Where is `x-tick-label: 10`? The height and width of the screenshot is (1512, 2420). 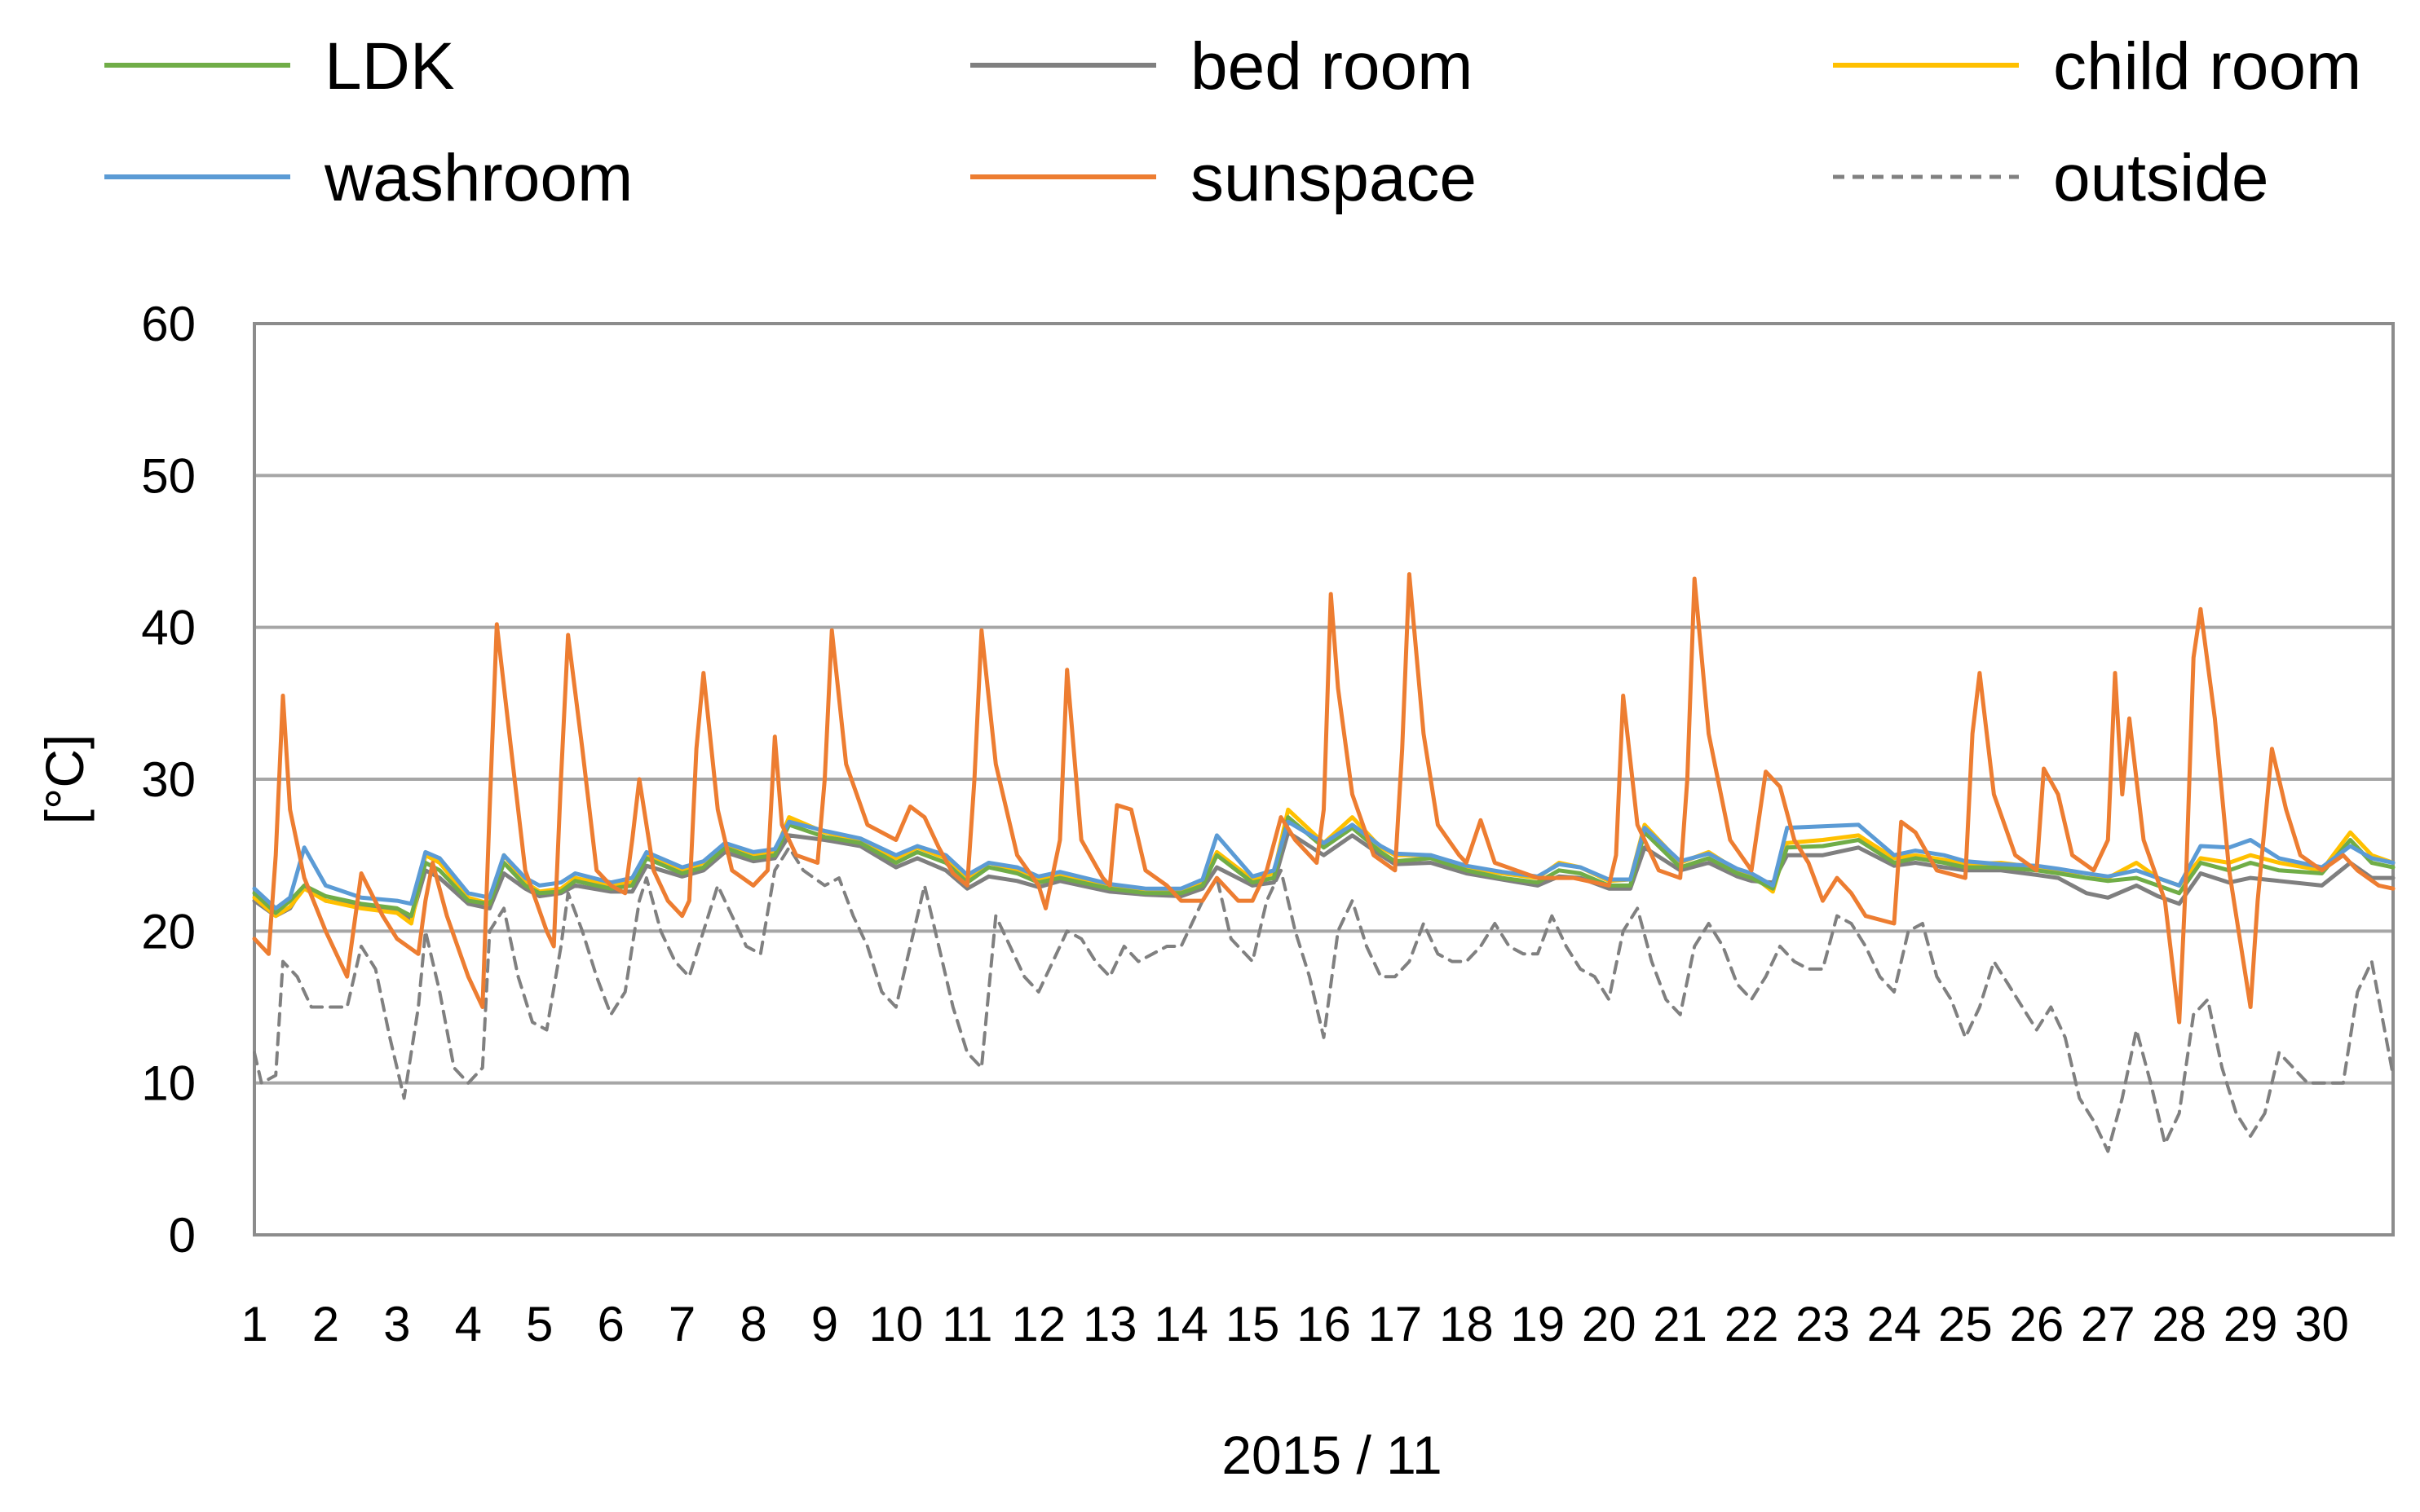 x-tick-label: 10 is located at coordinates (896, 1324).